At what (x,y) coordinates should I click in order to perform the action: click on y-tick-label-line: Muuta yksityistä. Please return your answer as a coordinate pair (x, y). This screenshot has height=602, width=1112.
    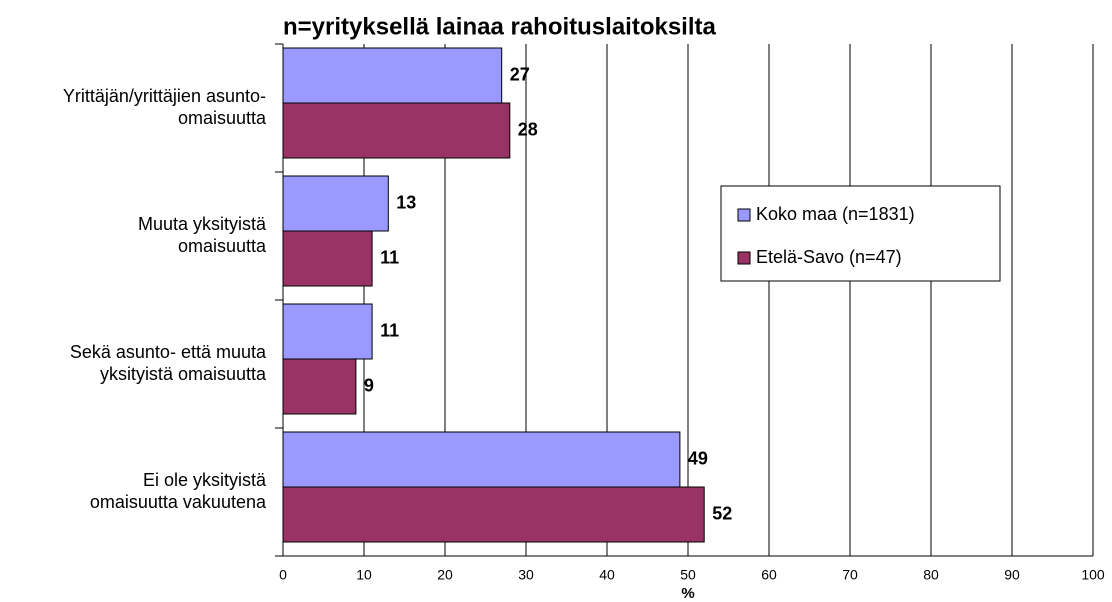
    Looking at the image, I should click on (202, 224).